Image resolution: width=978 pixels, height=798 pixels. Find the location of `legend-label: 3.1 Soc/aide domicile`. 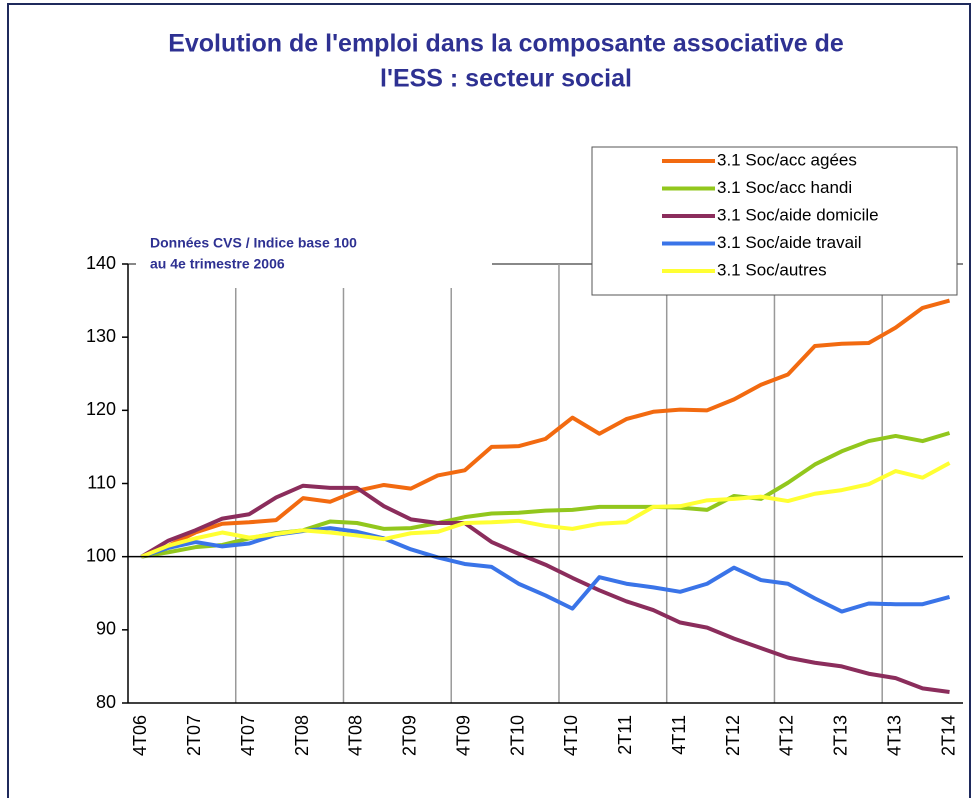

legend-label: 3.1 Soc/aide domicile is located at coordinates (798, 214).